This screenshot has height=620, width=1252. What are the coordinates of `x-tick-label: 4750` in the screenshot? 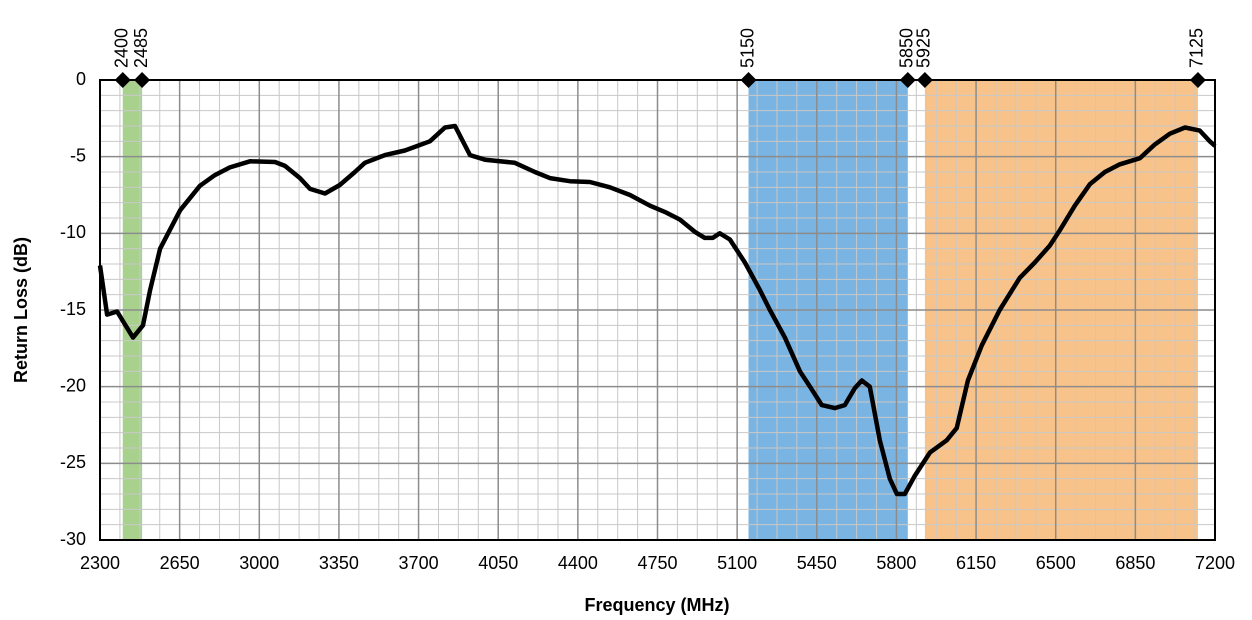 It's located at (657, 563).